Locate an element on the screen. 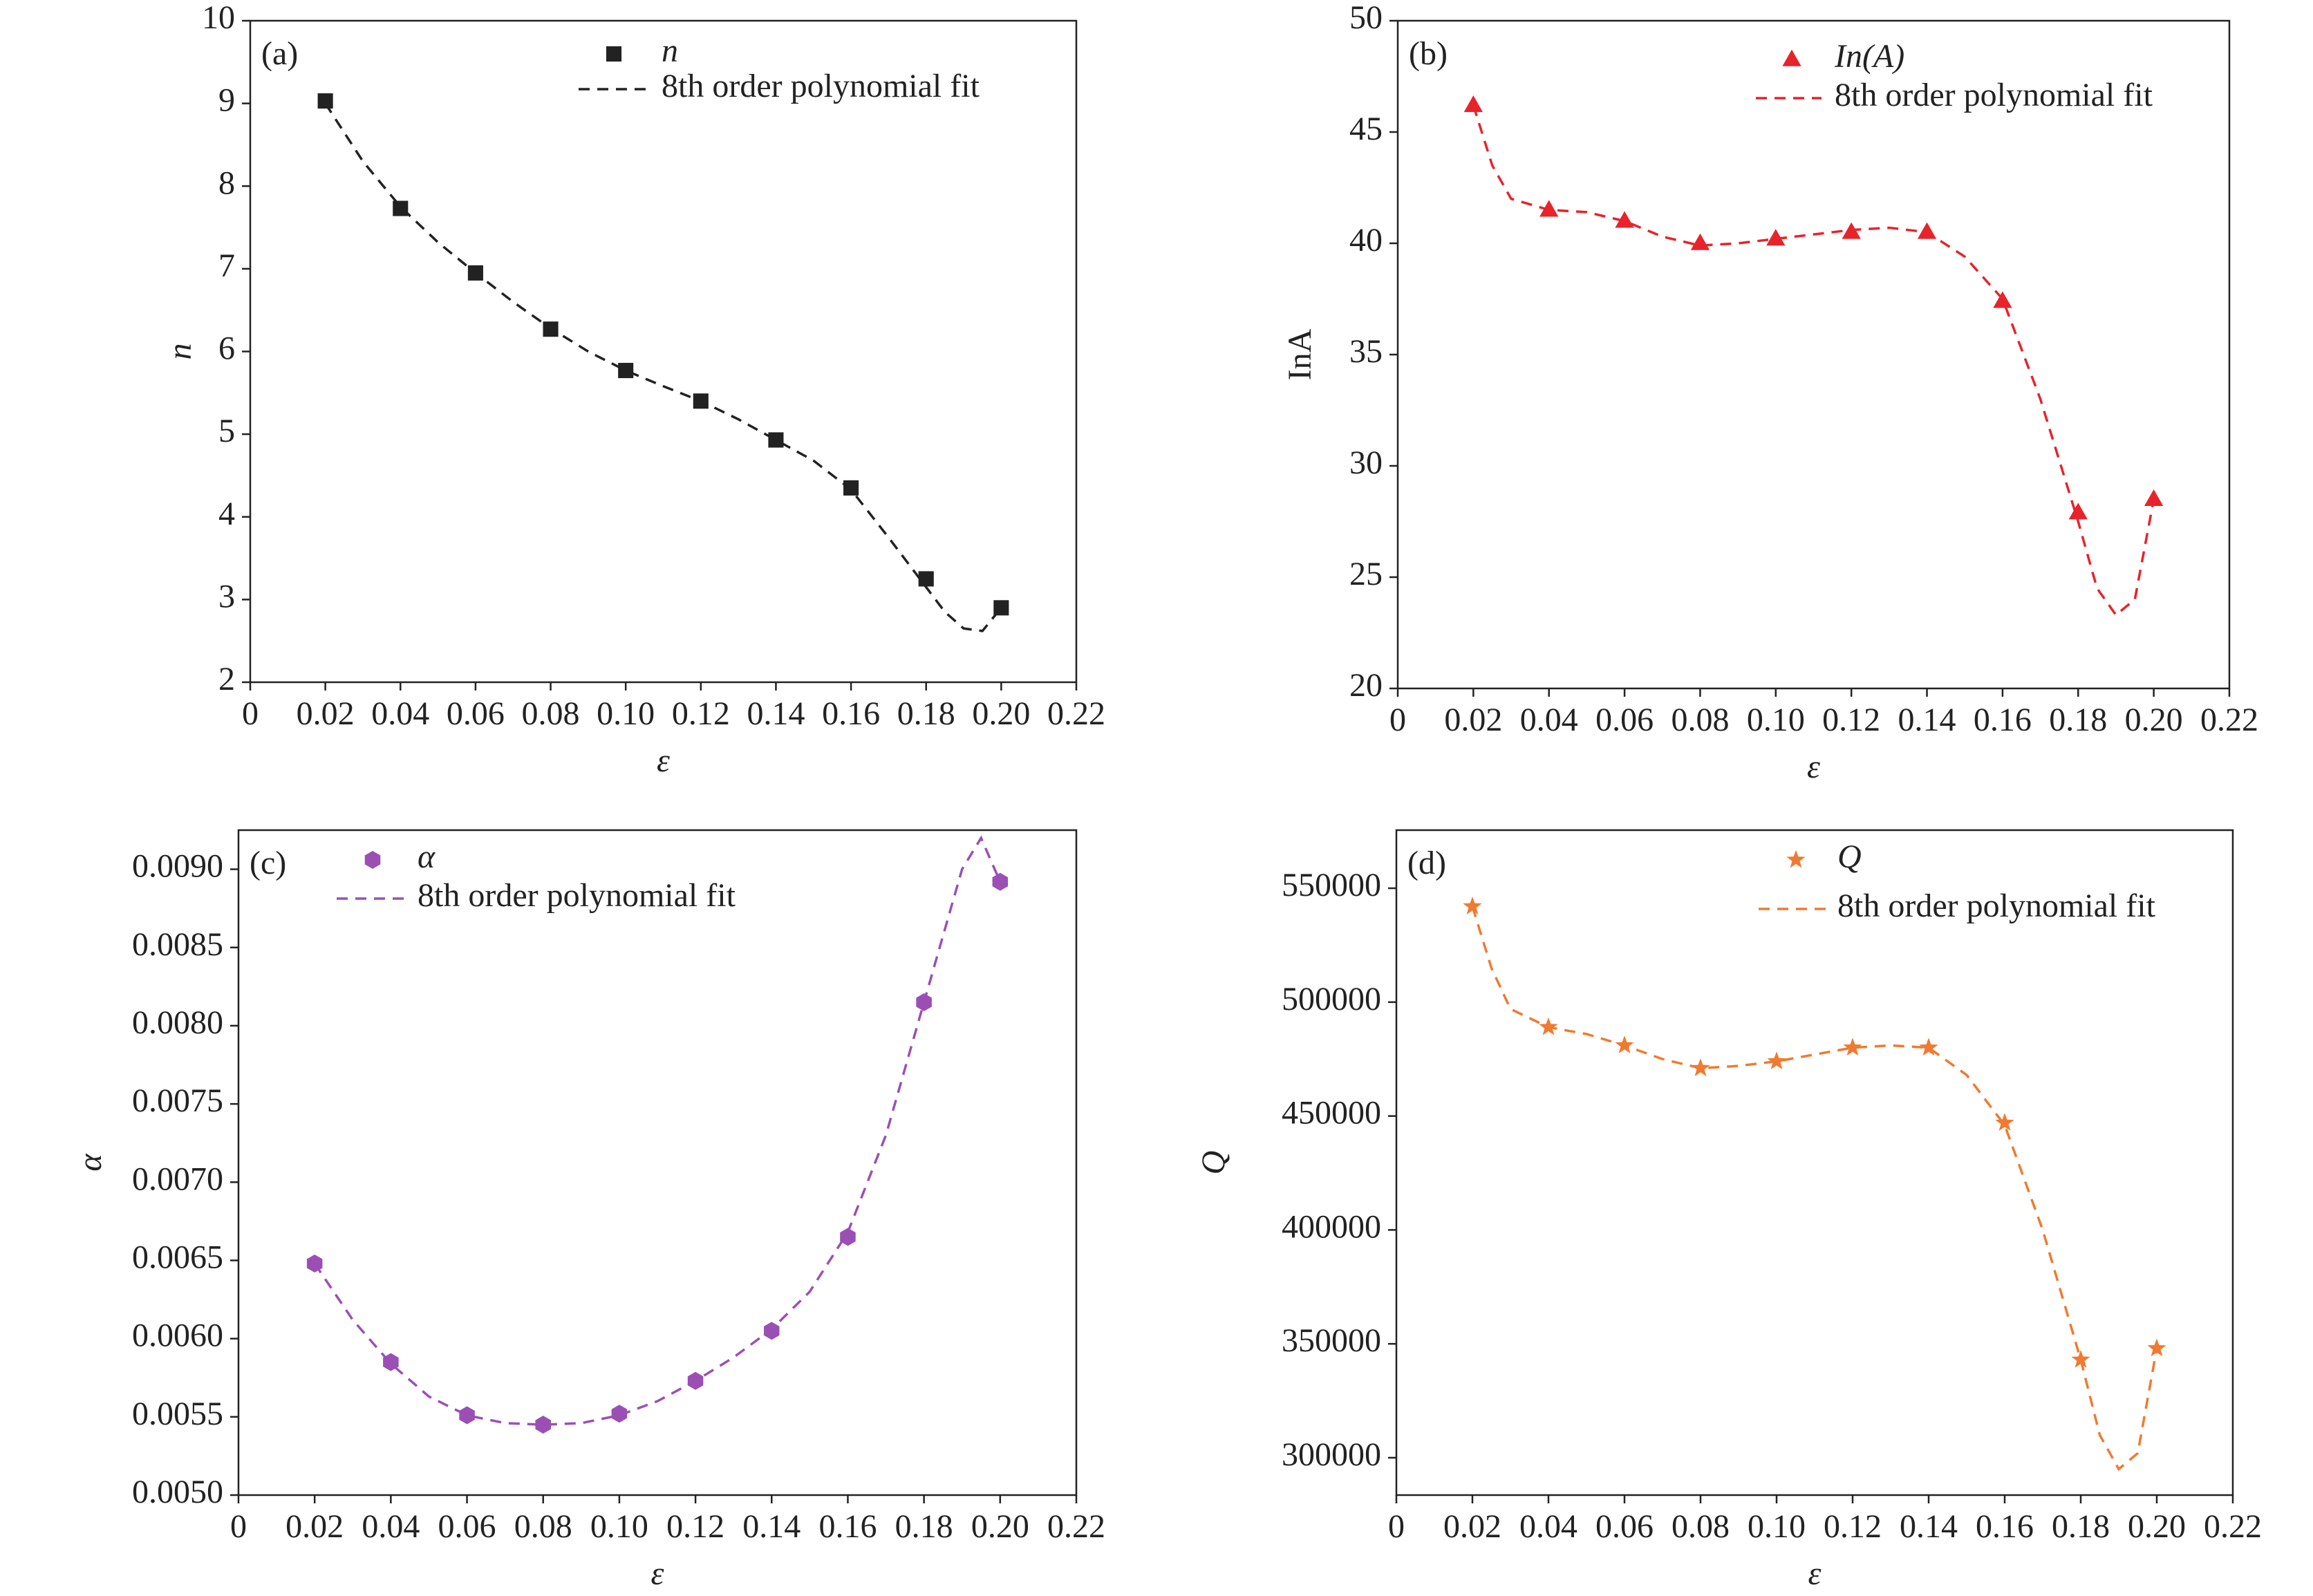  y-axis-label: α is located at coordinates (91, 1163).